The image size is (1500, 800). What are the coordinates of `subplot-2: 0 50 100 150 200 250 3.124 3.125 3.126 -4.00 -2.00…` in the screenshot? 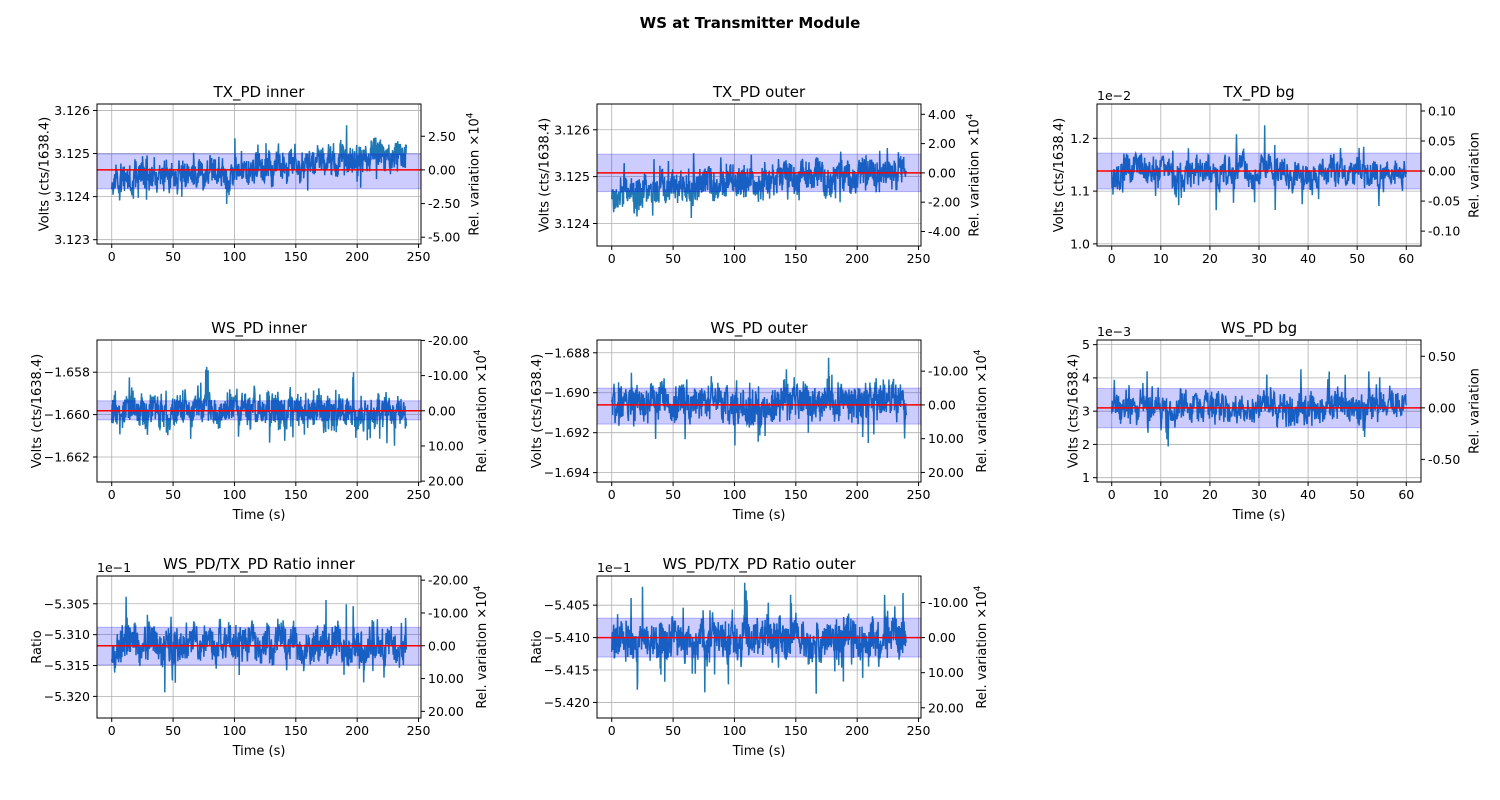 It's located at (760, 174).